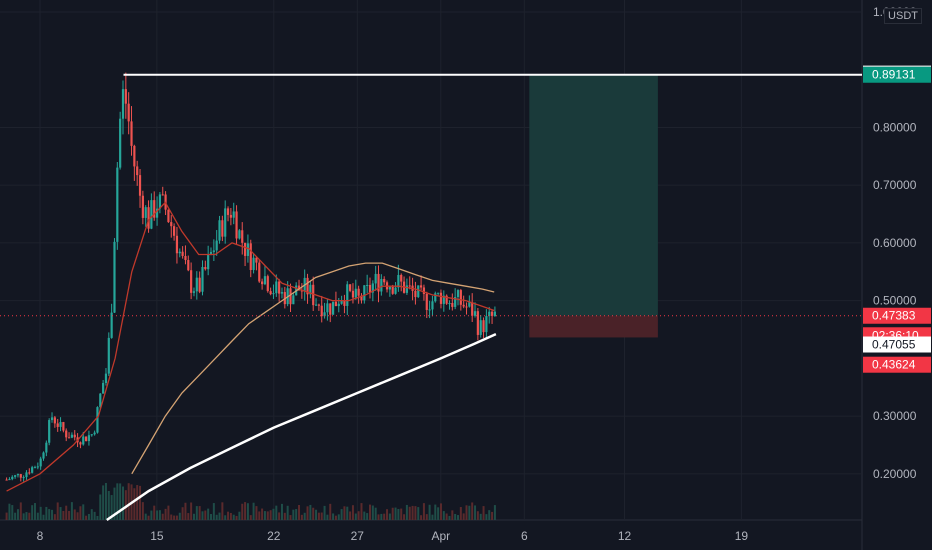 The width and height of the screenshot is (932, 550). I want to click on time-axis: 8 15 22 27 Apr 6 12 19, so click(393, 536).